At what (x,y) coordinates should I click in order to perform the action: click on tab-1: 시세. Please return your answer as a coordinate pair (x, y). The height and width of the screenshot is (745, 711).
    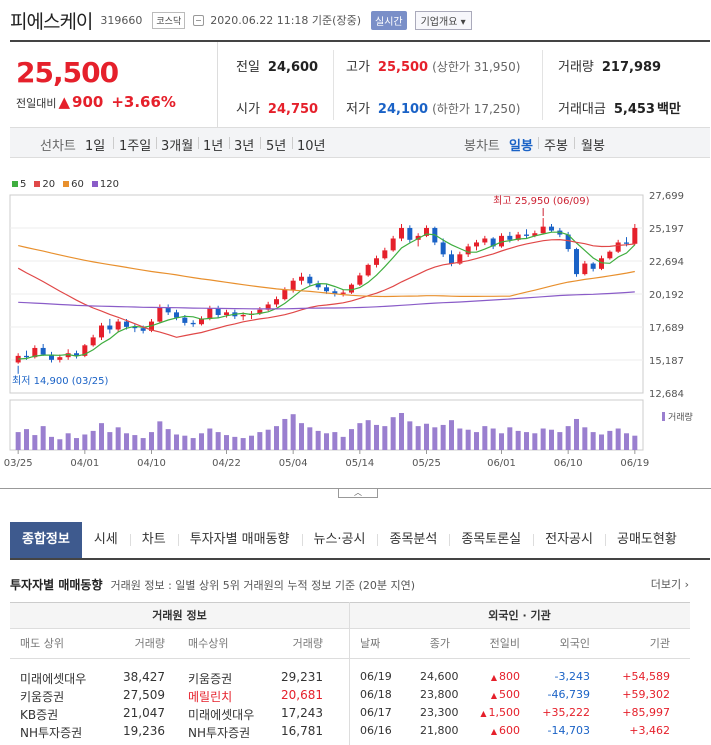
    Looking at the image, I should click on (105, 539).